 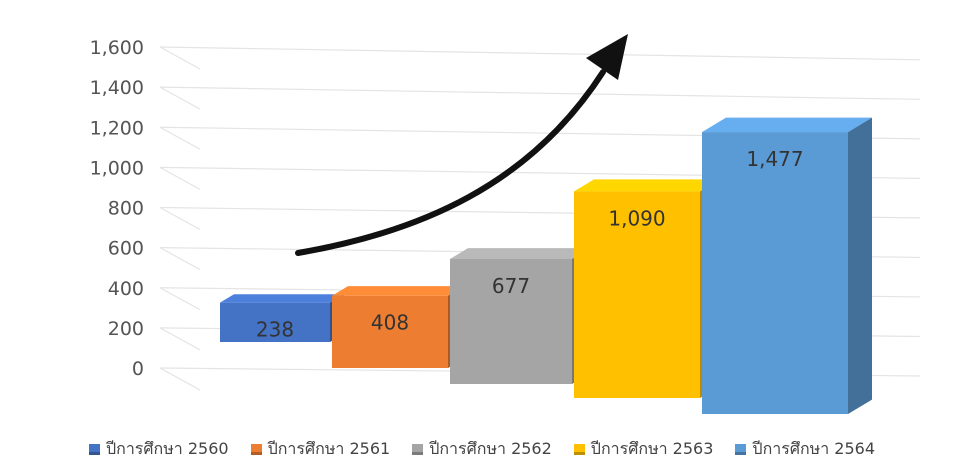 What do you see at coordinates (652, 448) in the screenshot?
I see `legend-label: ปีการศึกษา 2563` at bounding box center [652, 448].